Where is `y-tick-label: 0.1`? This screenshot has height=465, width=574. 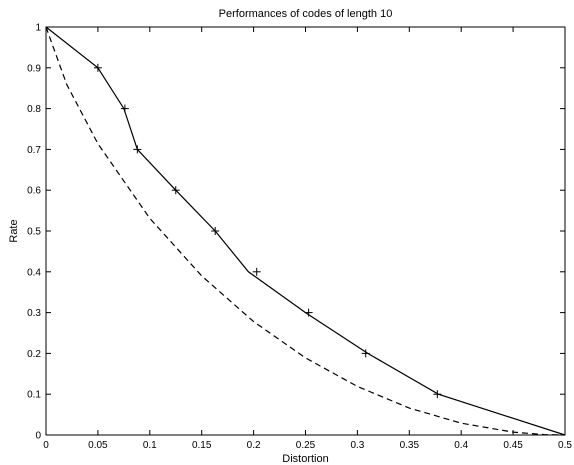
y-tick-label: 0.1 is located at coordinates (34, 395).